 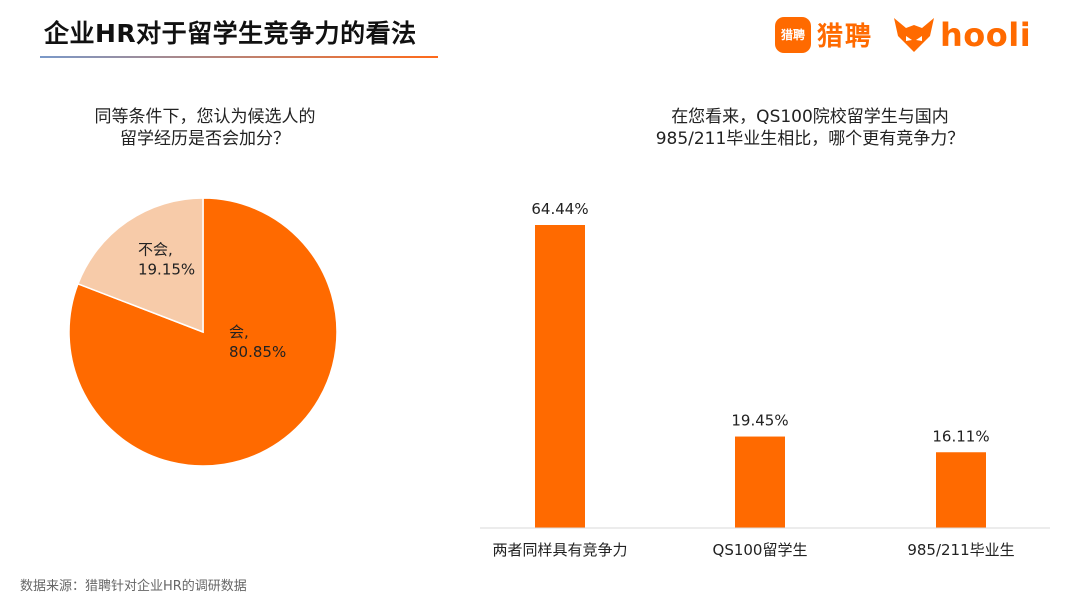 What do you see at coordinates (155, 250) in the screenshot?
I see `pie-slice-label: 不会,` at bounding box center [155, 250].